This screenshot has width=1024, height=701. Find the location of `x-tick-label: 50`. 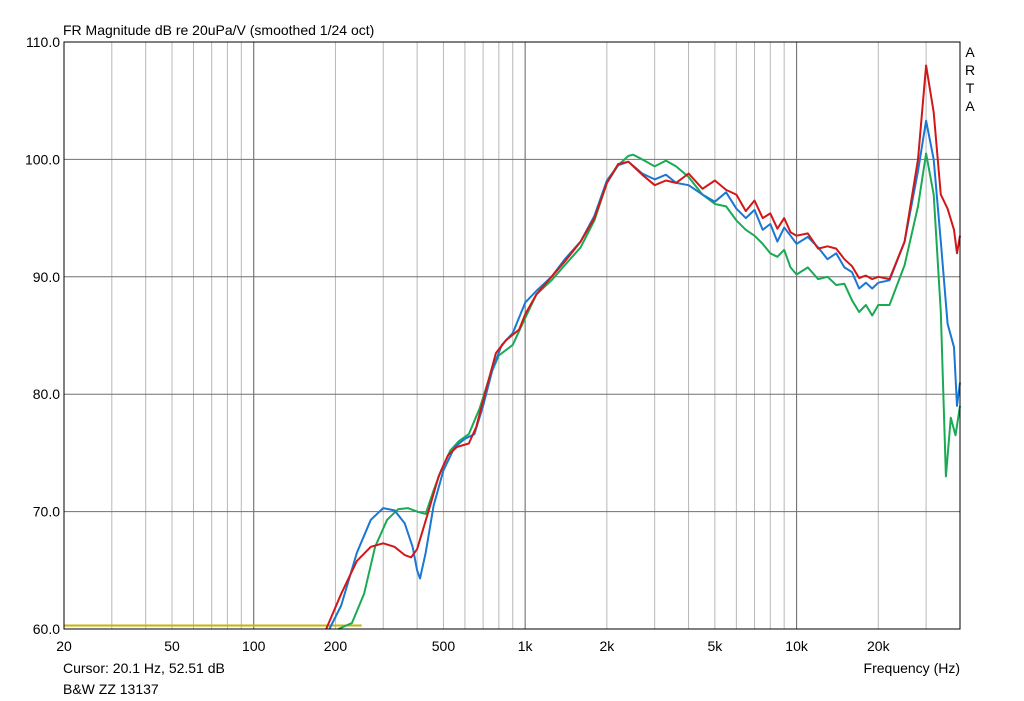

x-tick-label: 50 is located at coordinates (172, 646).